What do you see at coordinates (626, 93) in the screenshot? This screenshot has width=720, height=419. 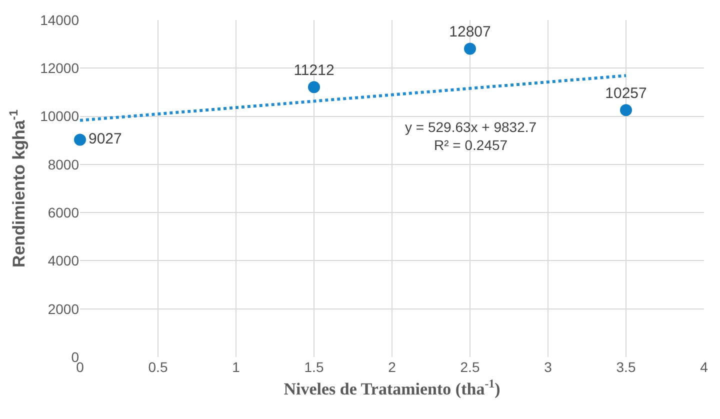 I see `data-label: 10257` at bounding box center [626, 93].